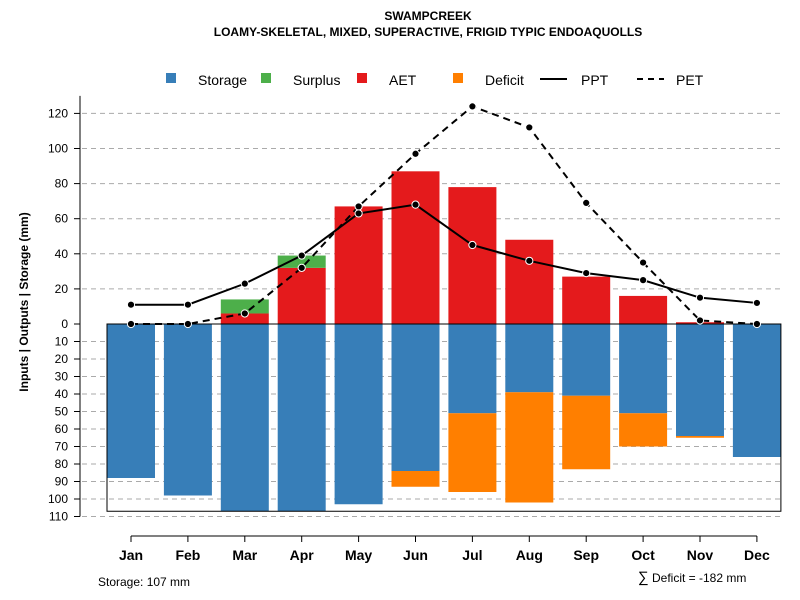 The width and height of the screenshot is (800, 600). Describe the element at coordinates (504, 80) in the screenshot. I see `legend-deficit-label: Deficit` at that location.